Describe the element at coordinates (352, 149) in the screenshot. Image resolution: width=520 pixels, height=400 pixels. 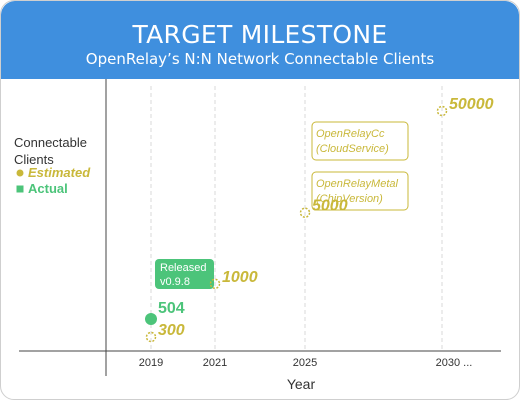
I see `annotation-text: (CloudService)` at that location.